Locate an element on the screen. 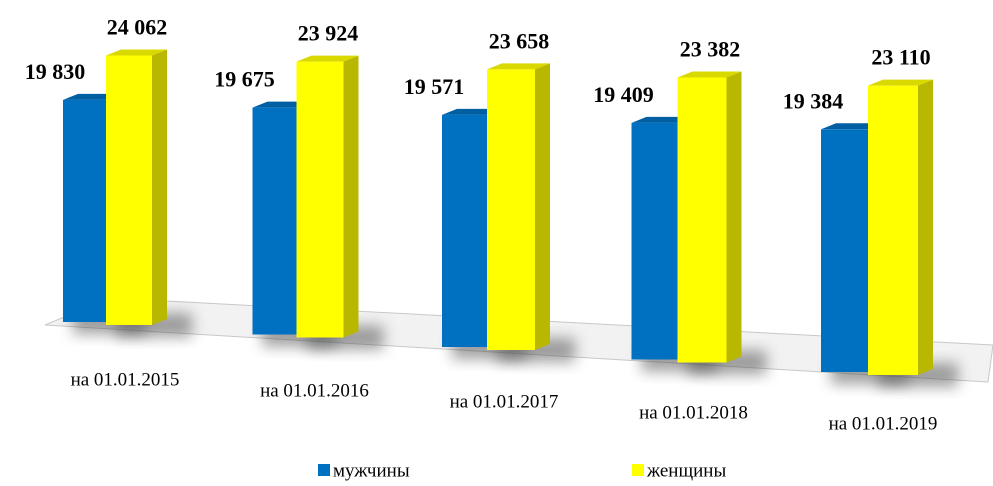  value-label: 23 110 is located at coordinates (900, 57).